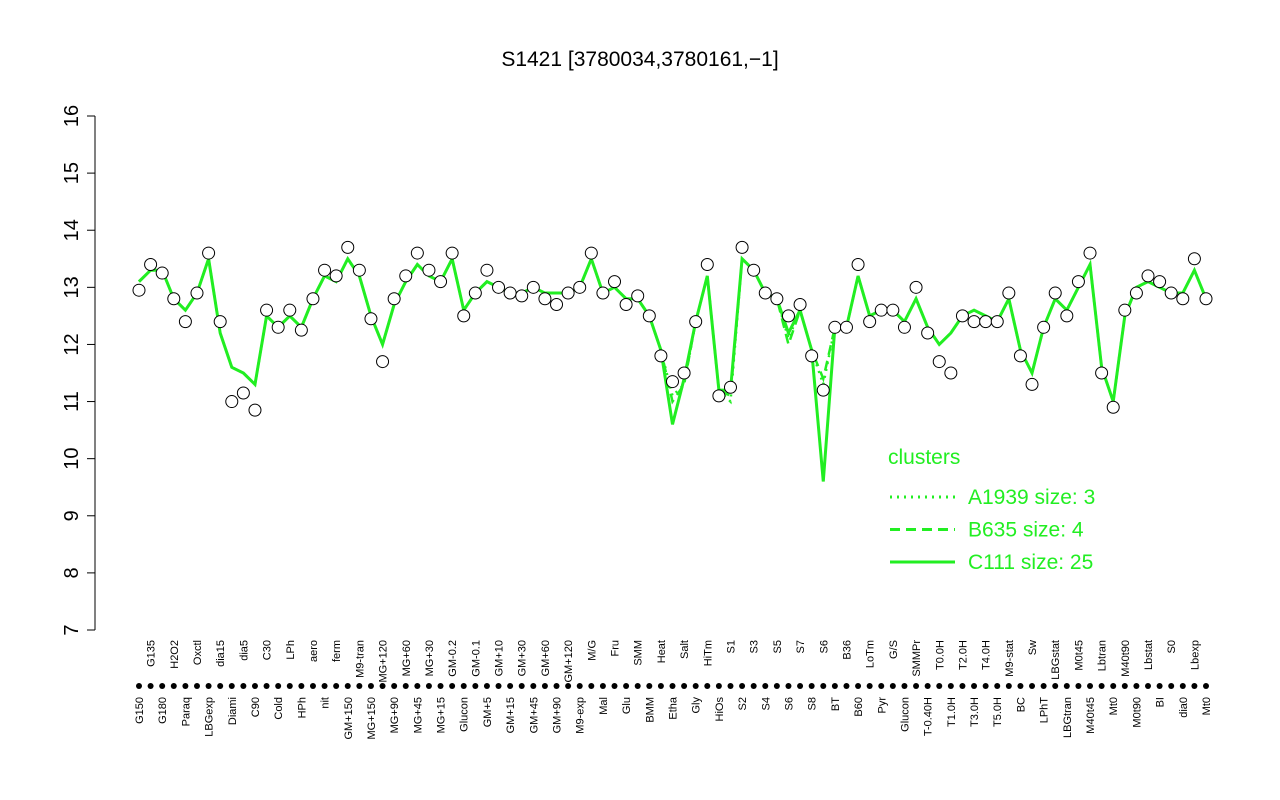 The width and height of the screenshot is (1280, 800). I want to click on x-tick-label: LBGtran, so click(1068, 717).